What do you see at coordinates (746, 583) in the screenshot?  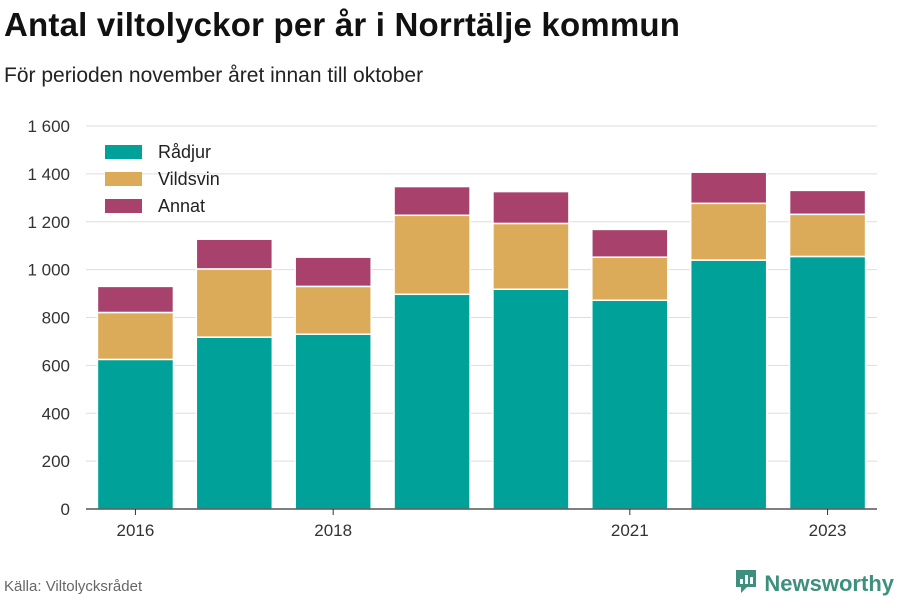 I see `newsworthy-logo-icon` at bounding box center [746, 583].